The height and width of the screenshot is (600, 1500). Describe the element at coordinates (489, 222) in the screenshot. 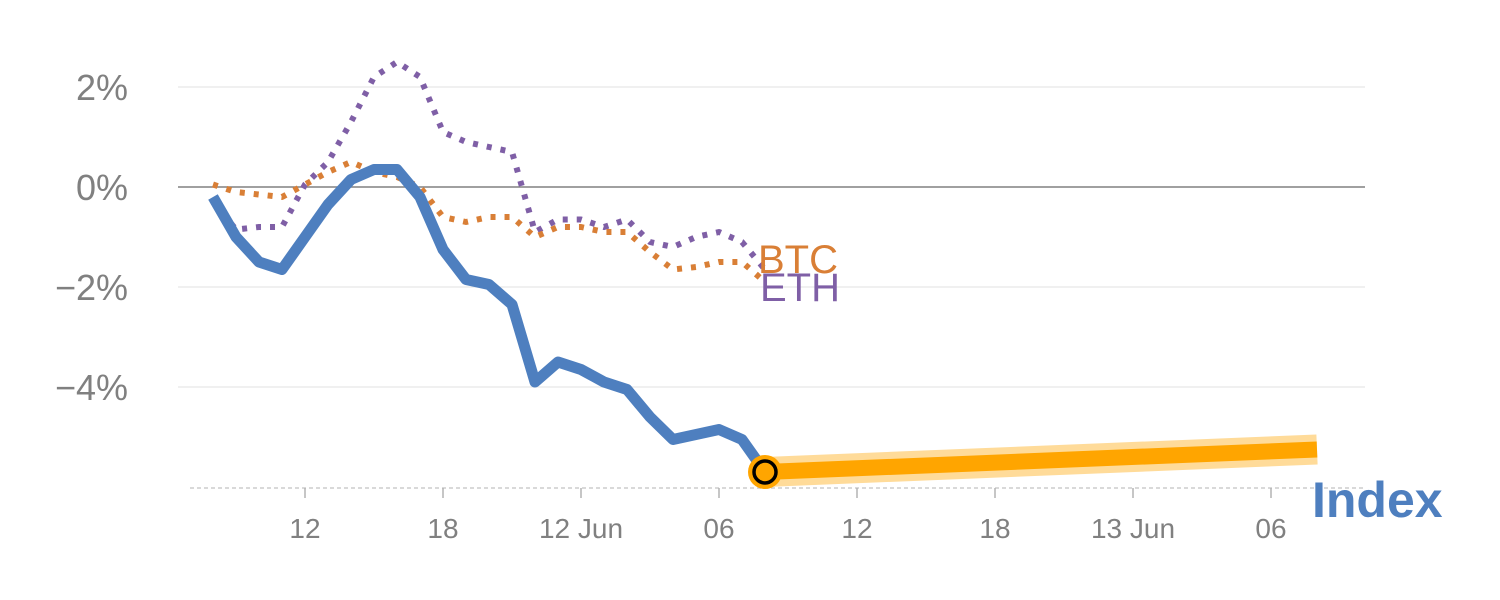

I see `btc-line` at that location.